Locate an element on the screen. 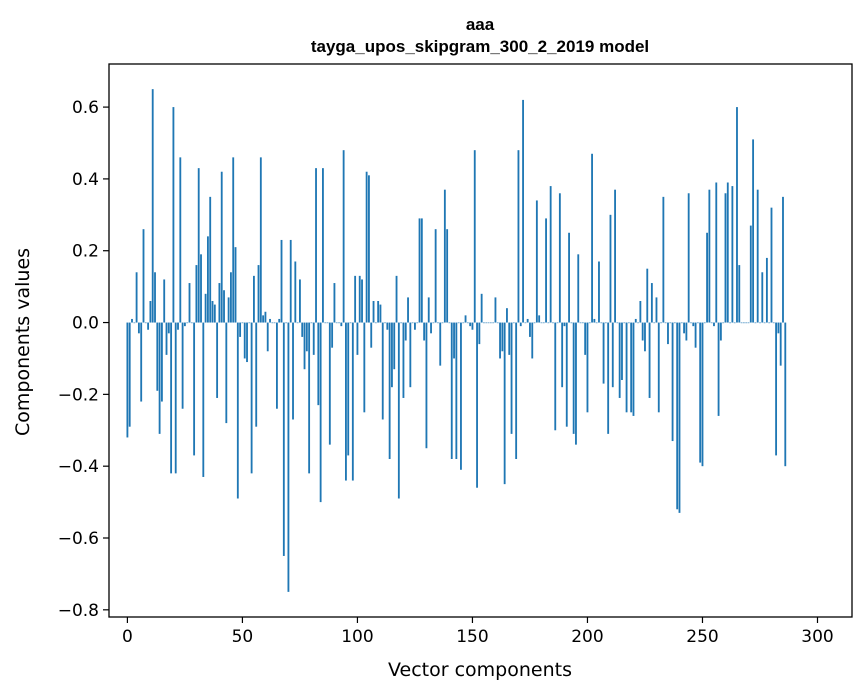  y-tick-label: 0.0 is located at coordinates (85, 324).